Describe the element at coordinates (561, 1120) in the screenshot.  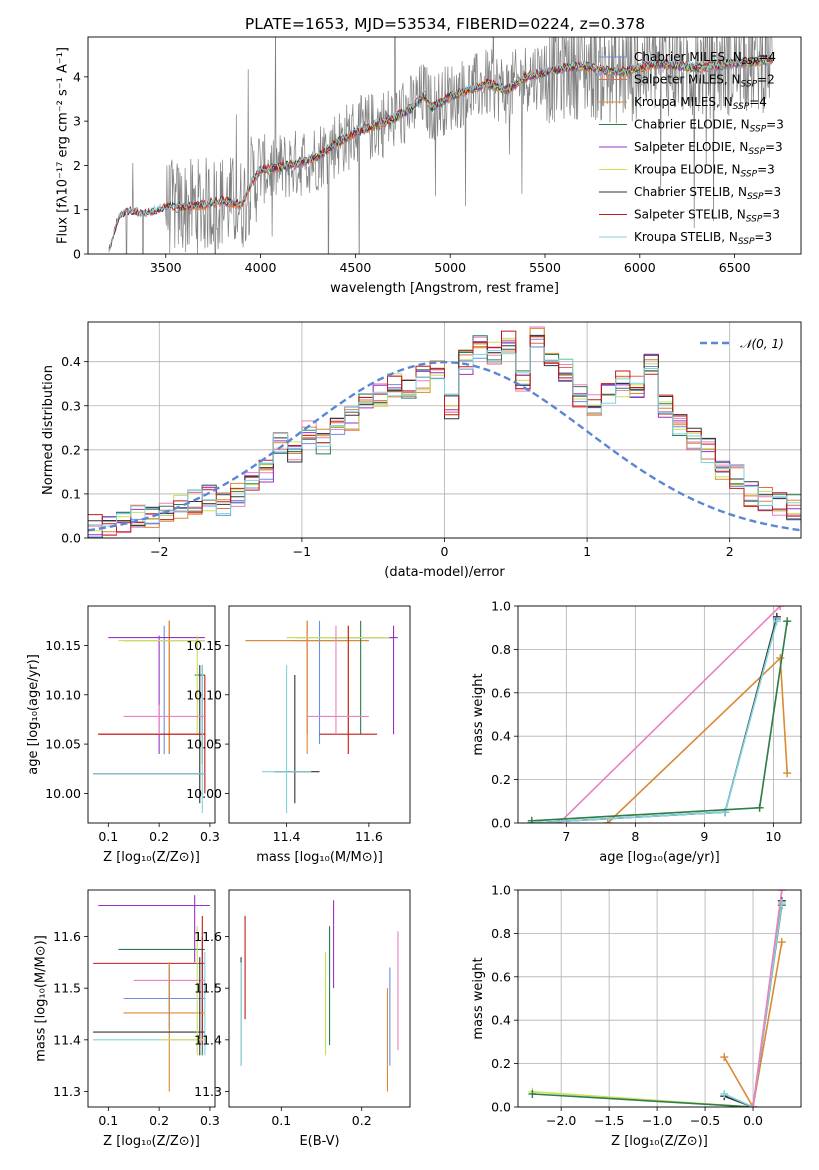
I see `x-tick-label: −2.0` at that location.